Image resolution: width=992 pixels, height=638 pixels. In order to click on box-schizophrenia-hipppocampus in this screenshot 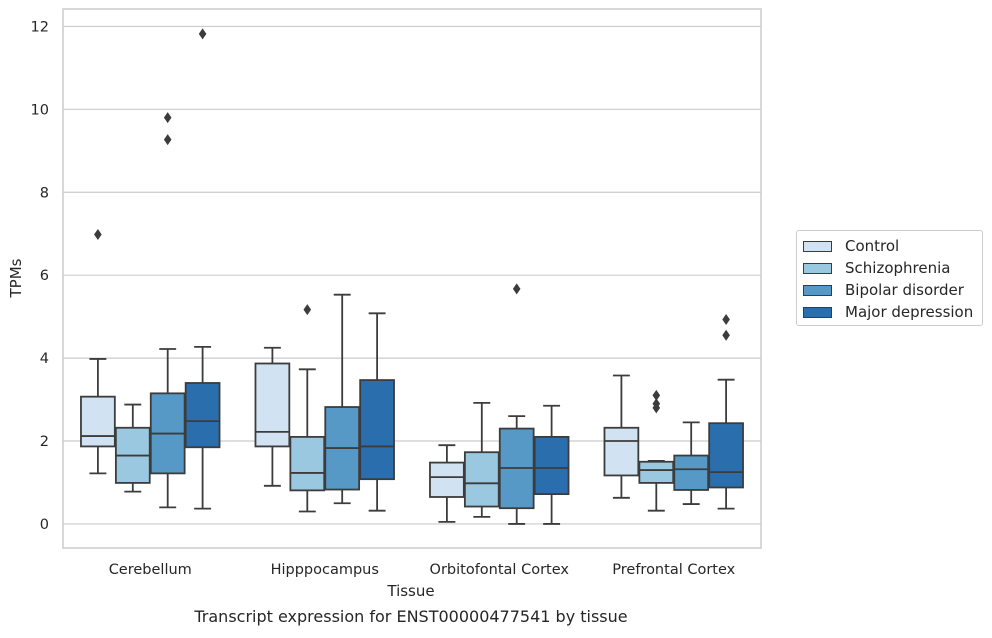, I will do `click(307, 408)`.